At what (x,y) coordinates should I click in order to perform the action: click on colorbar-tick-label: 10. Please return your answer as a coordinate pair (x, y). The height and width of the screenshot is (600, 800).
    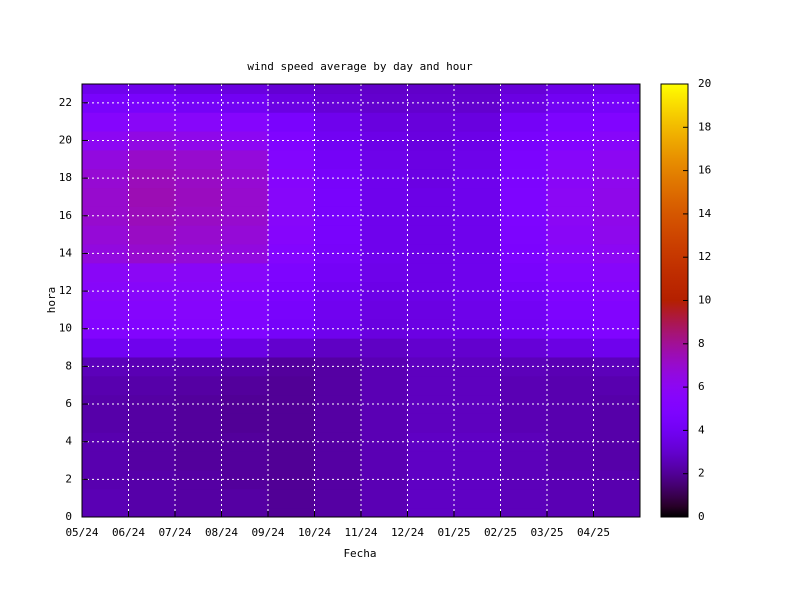
    Looking at the image, I should click on (704, 300).